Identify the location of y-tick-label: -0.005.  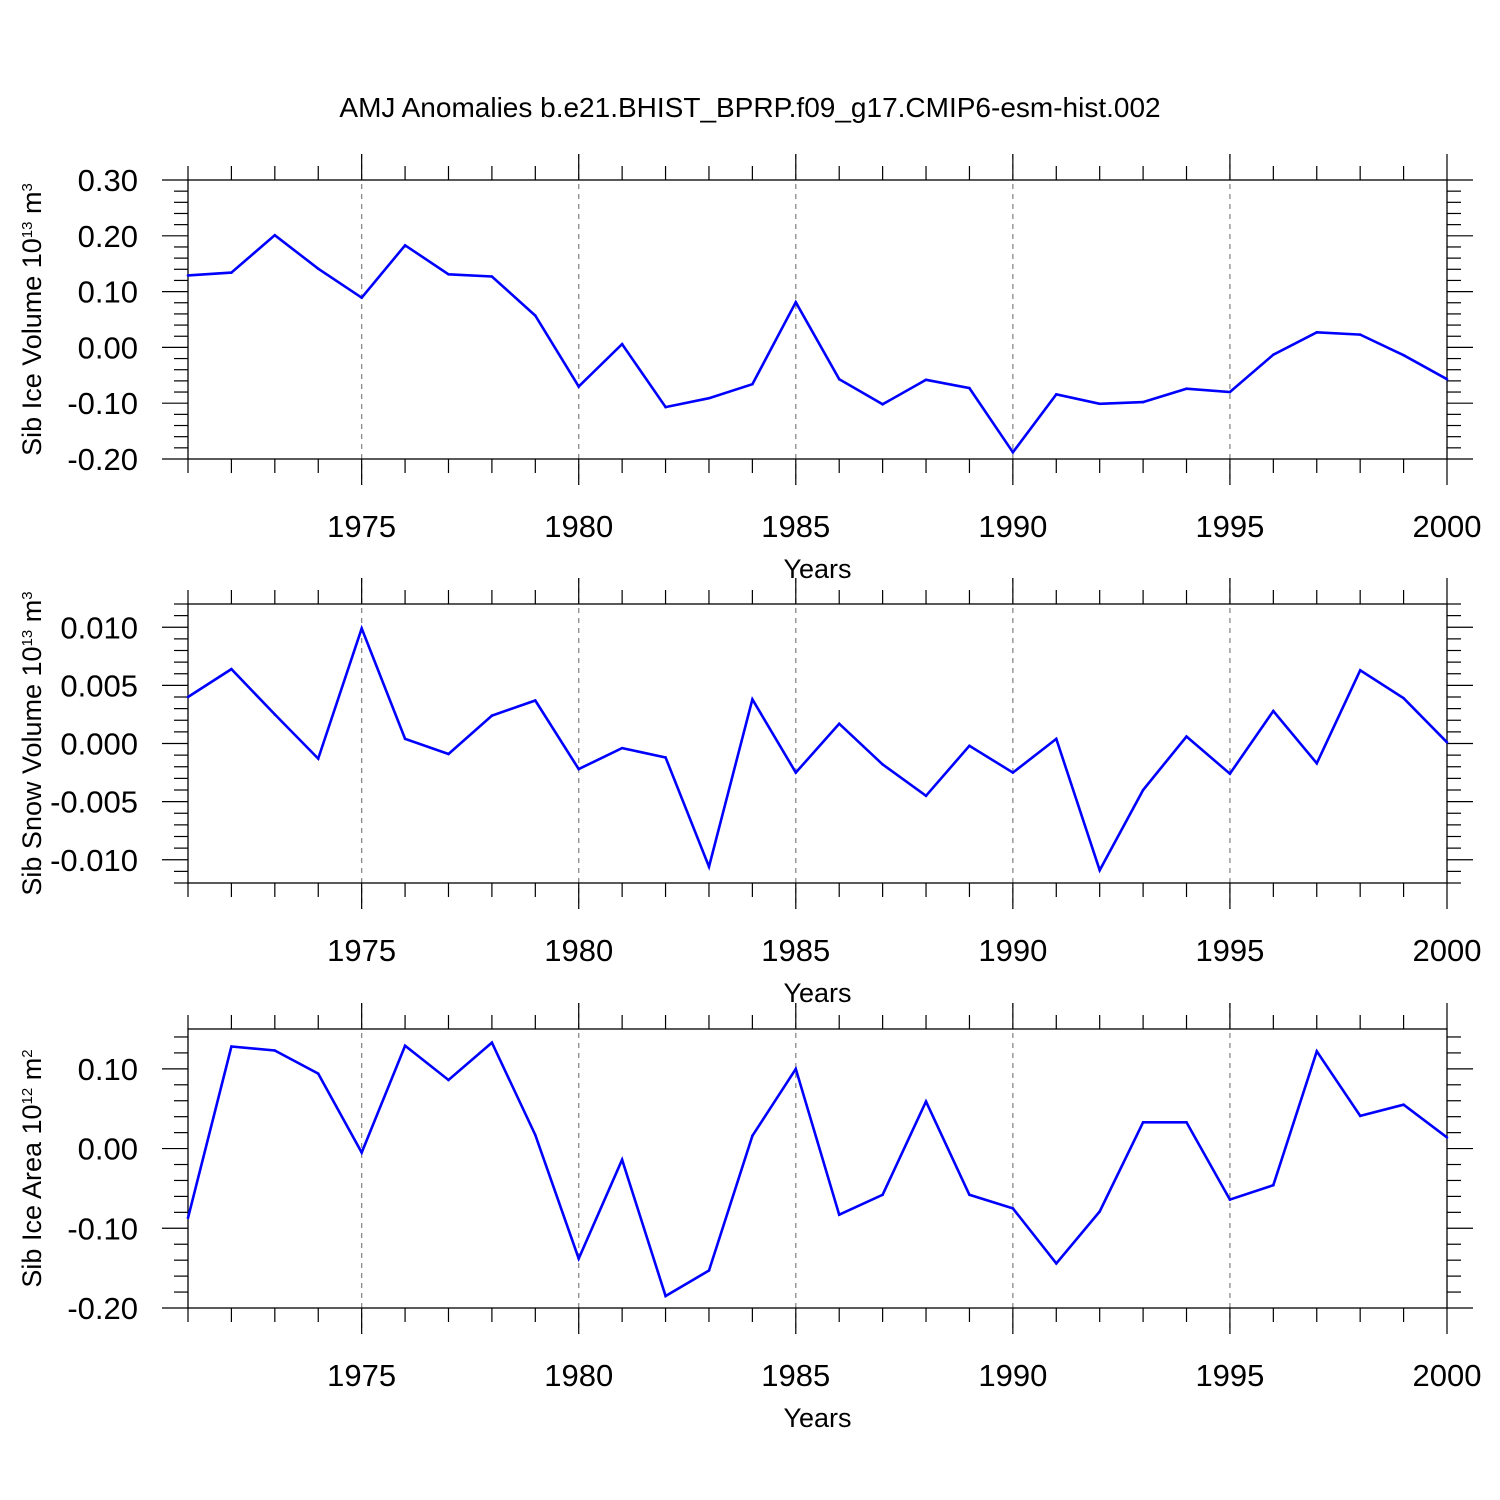
(94, 802).